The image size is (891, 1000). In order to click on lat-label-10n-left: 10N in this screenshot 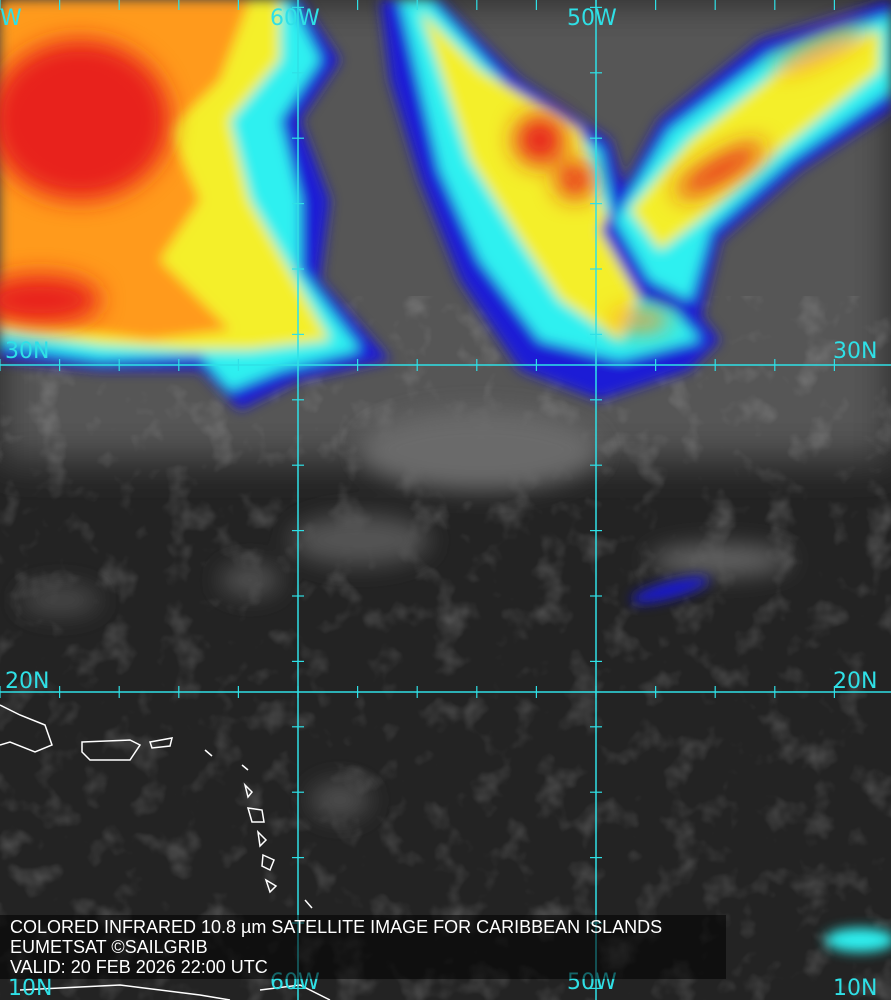, I will do `click(30, 988)`.